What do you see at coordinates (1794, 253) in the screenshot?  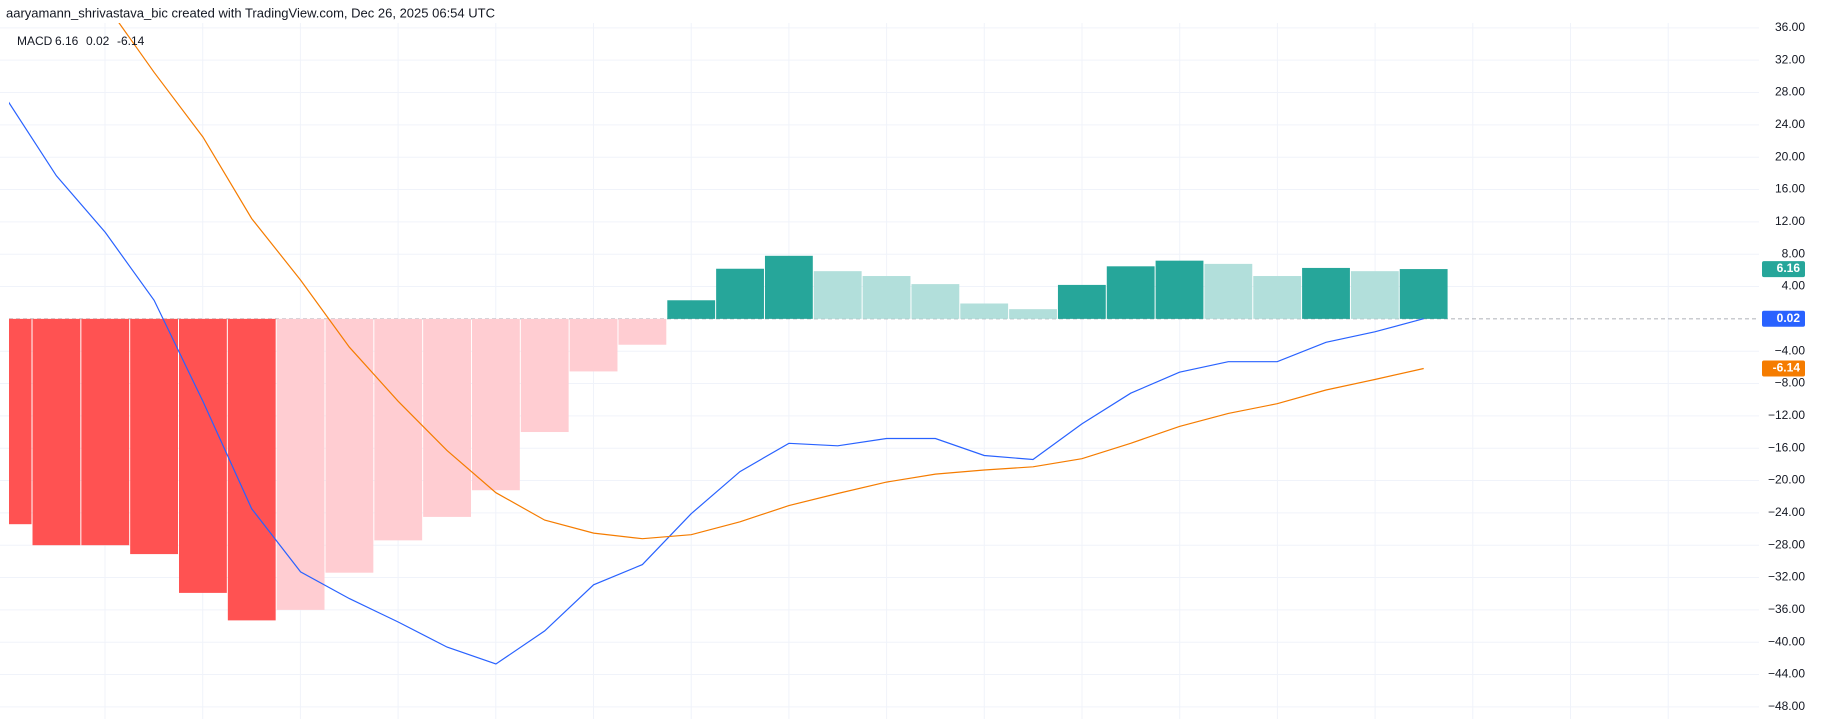 I see `y-tick-label: 8.00` at bounding box center [1794, 253].